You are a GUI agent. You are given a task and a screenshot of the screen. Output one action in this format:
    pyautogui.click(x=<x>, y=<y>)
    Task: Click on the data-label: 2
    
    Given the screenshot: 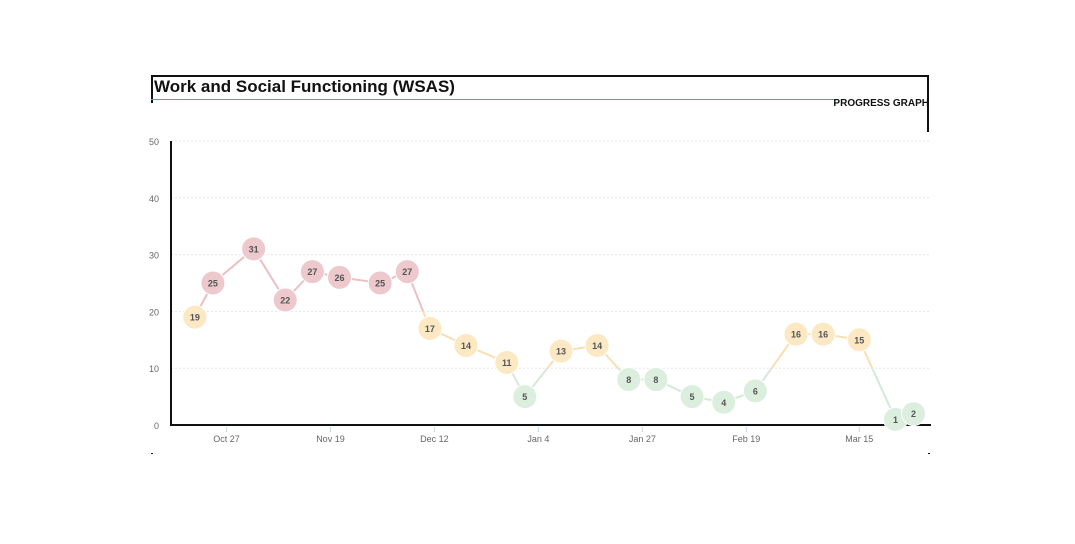 What is the action you would take?
    pyautogui.click(x=913, y=414)
    